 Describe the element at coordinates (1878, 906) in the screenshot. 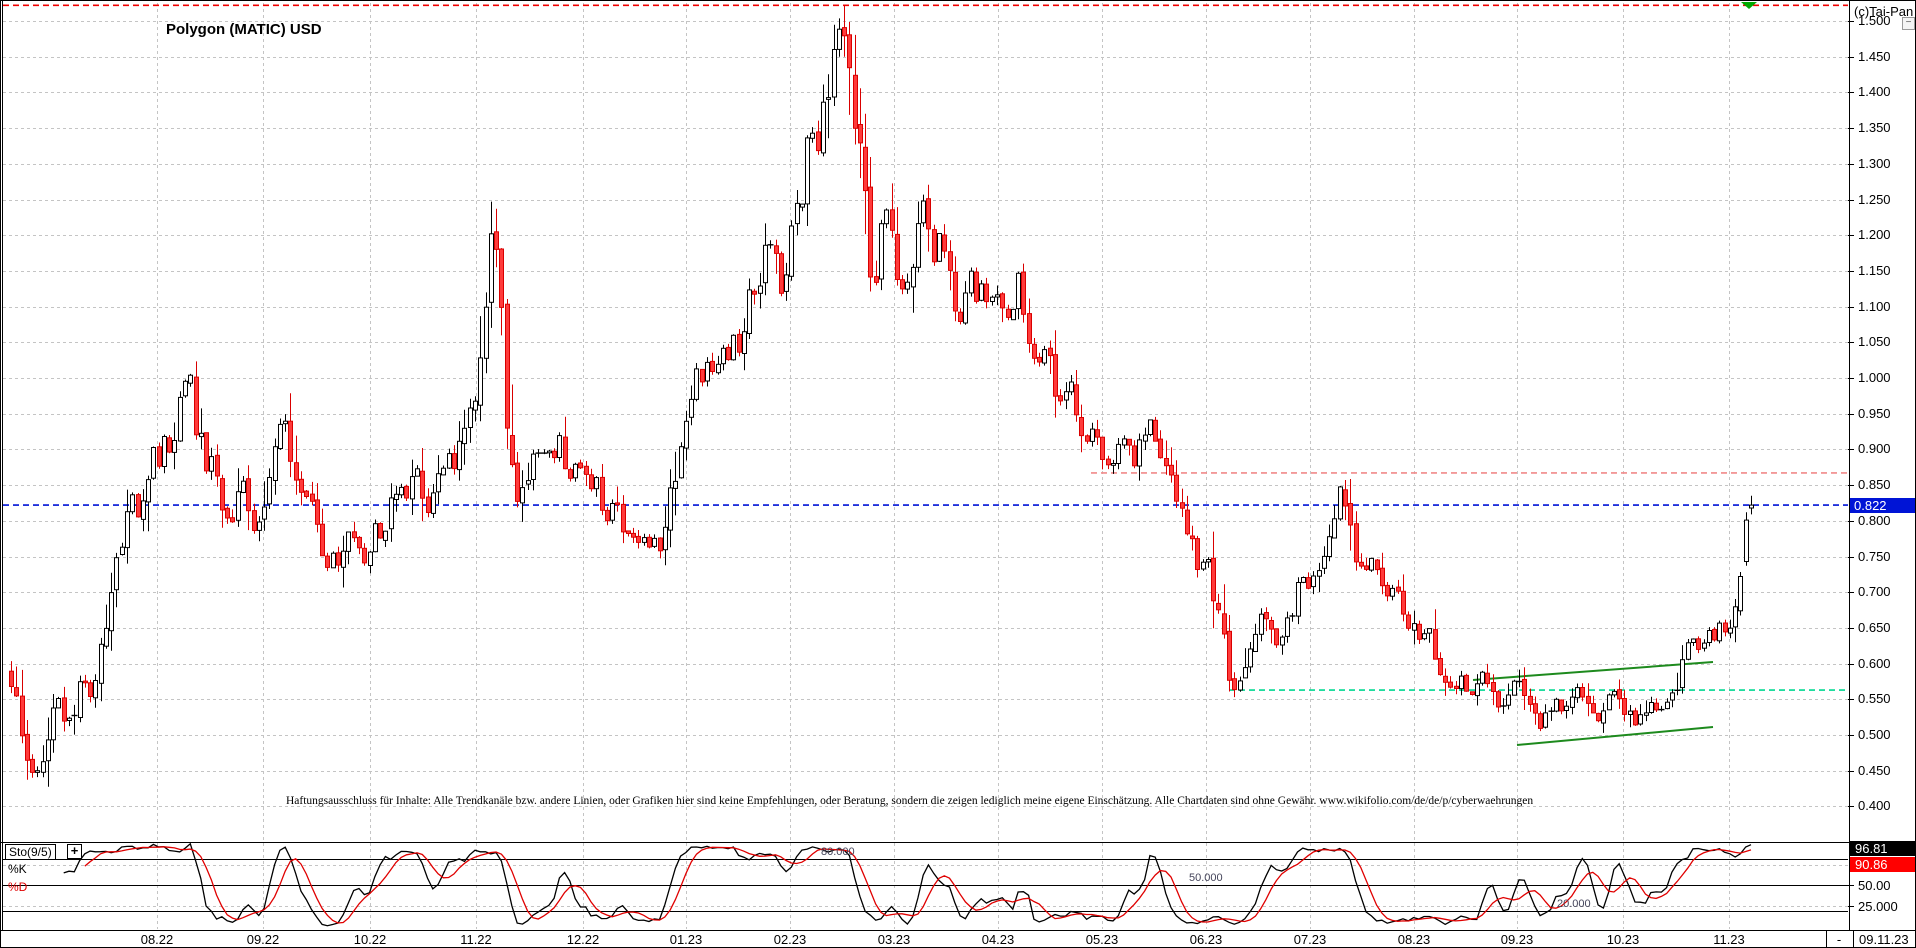

I see `sto-axis-label-25: 25.000` at that location.